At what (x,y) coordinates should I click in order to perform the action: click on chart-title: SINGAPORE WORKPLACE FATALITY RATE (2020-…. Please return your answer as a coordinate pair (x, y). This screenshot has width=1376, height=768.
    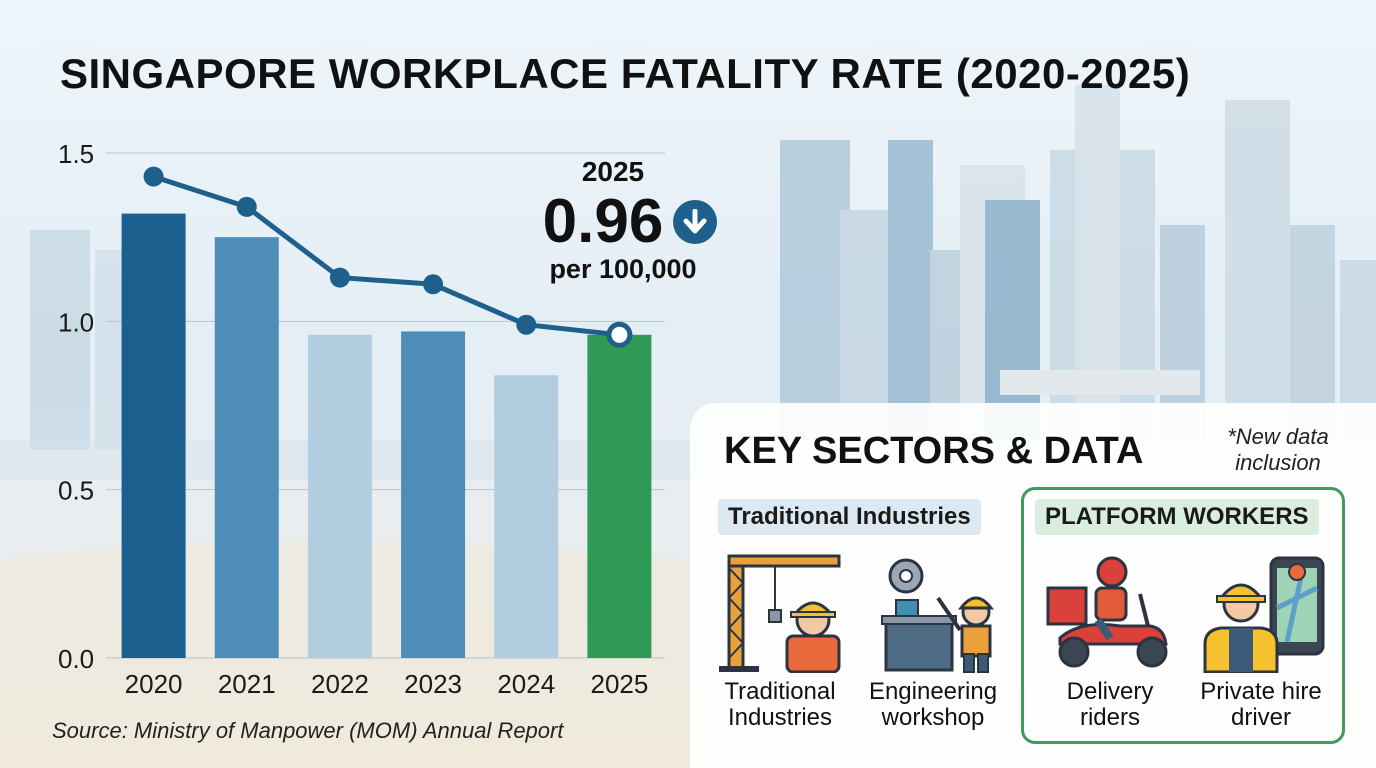
    Looking at the image, I should click on (625, 73).